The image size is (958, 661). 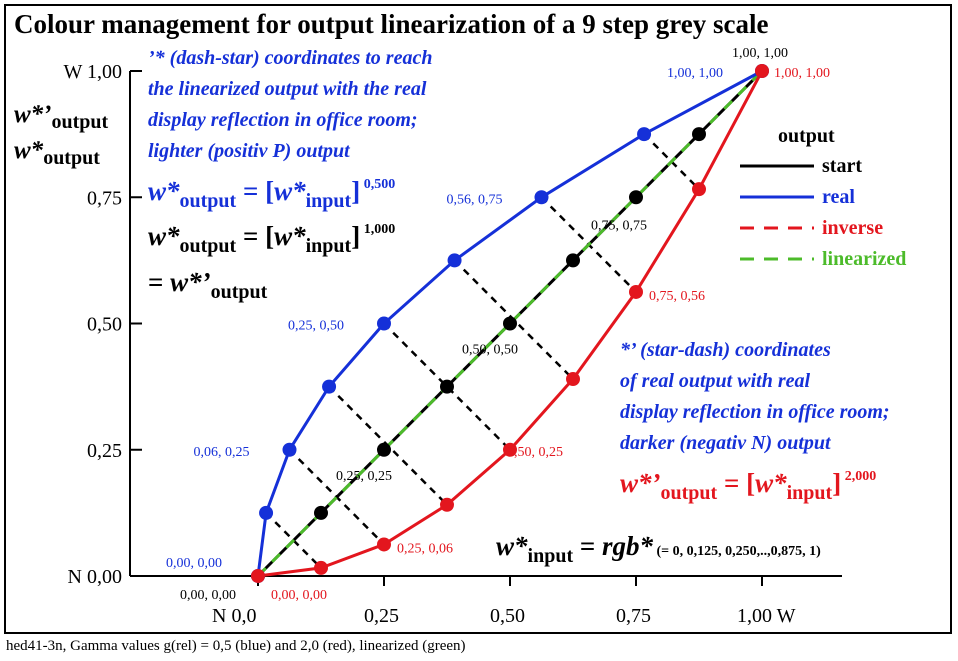 What do you see at coordinates (316, 326) in the screenshot?
I see `point-label: 0,25, 0,50` at bounding box center [316, 326].